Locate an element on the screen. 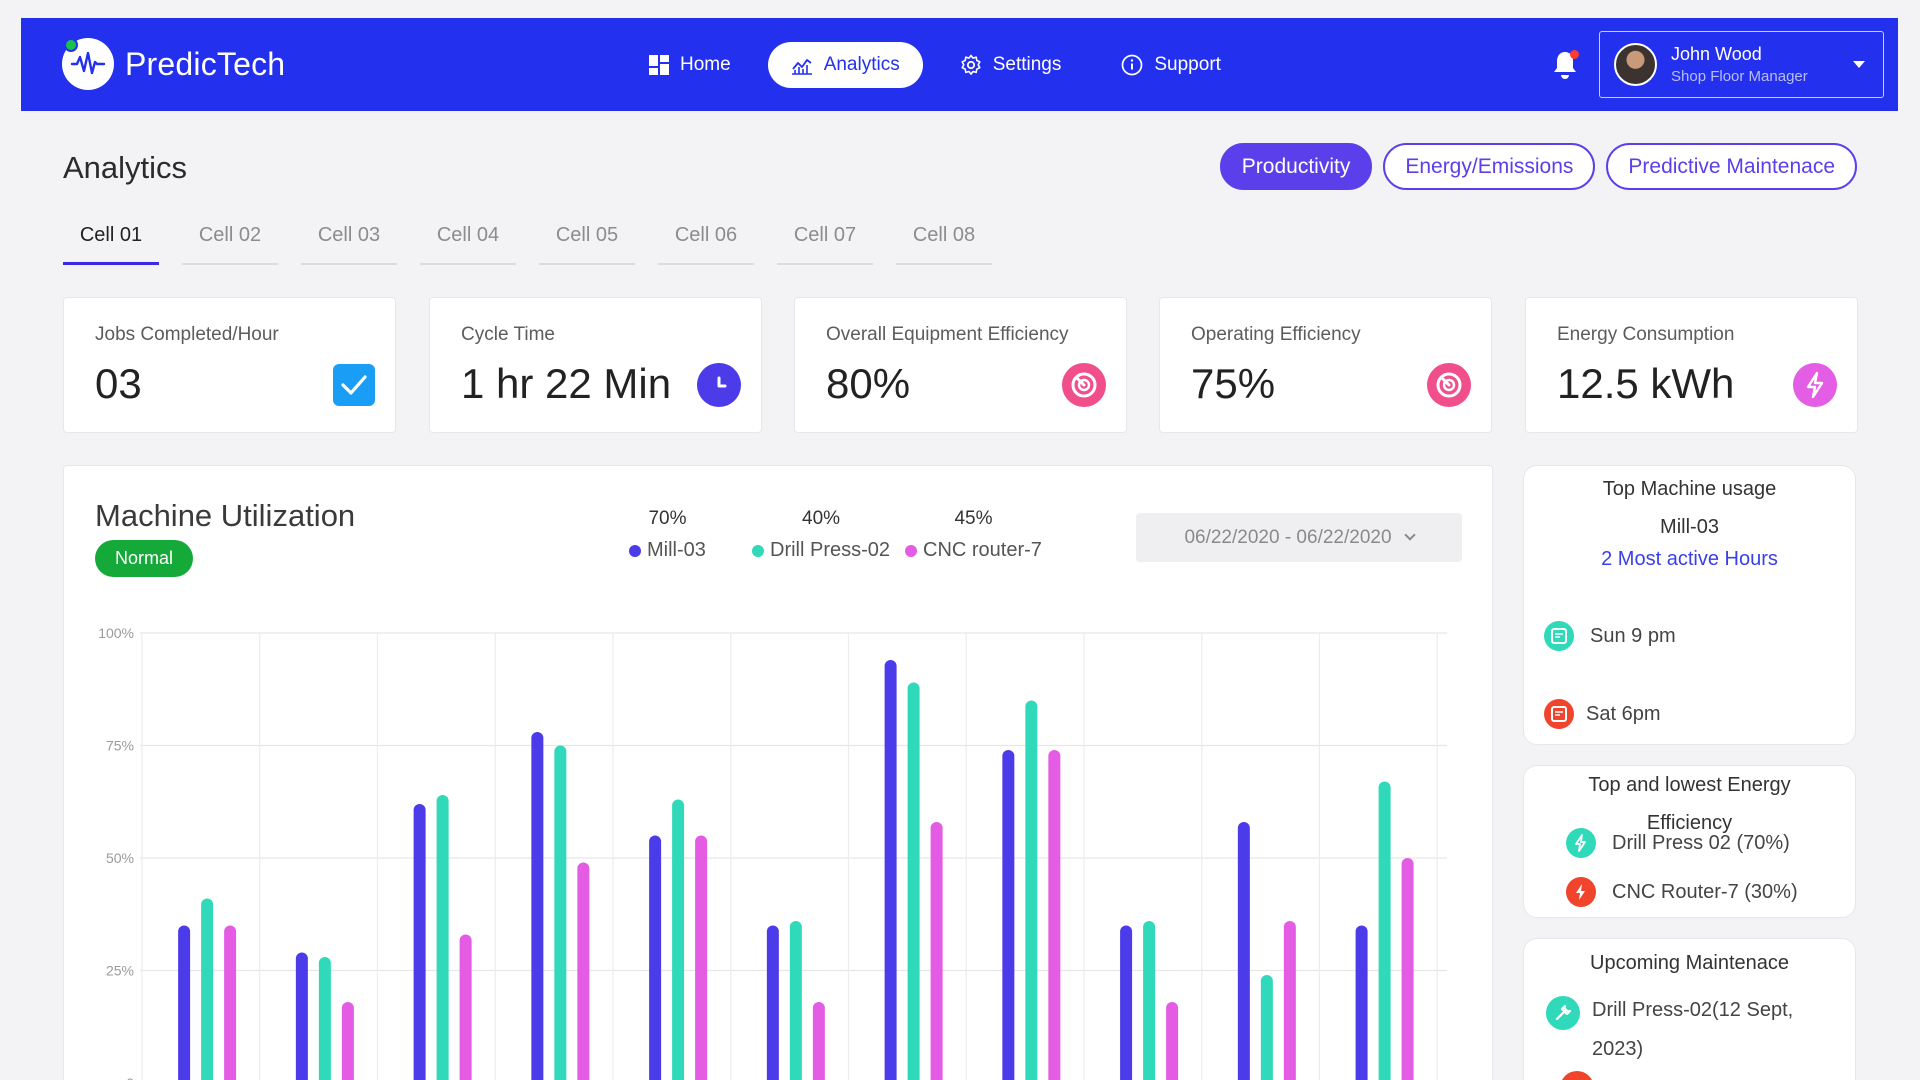  user-name: John Wood is located at coordinates (1716, 54).